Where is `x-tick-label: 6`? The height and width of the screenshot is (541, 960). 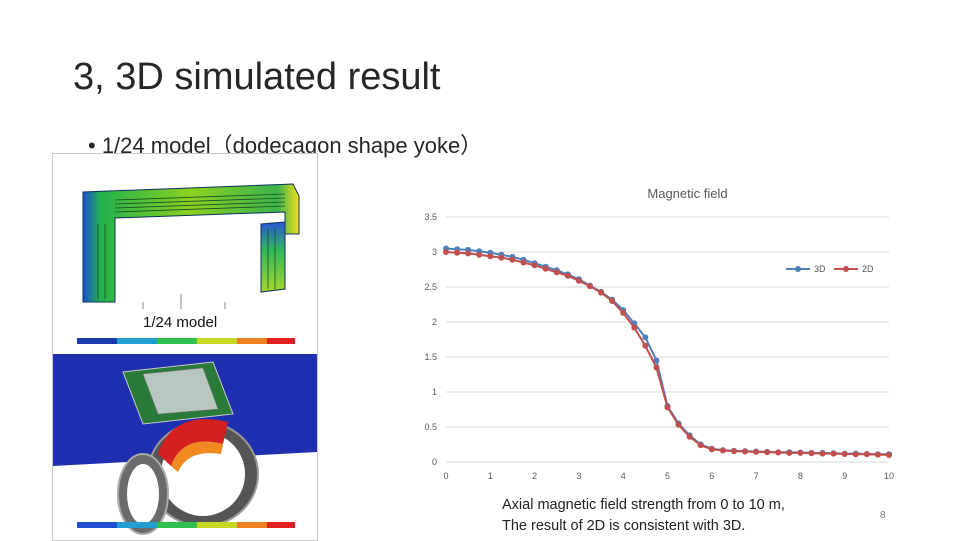
x-tick-label: 6 is located at coordinates (711, 476).